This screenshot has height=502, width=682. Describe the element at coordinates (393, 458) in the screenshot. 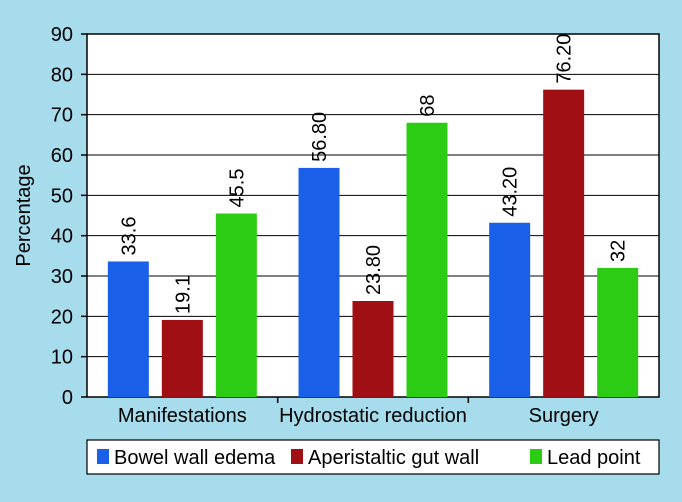

I see `legend-label: Aperistaltic gut wall` at that location.